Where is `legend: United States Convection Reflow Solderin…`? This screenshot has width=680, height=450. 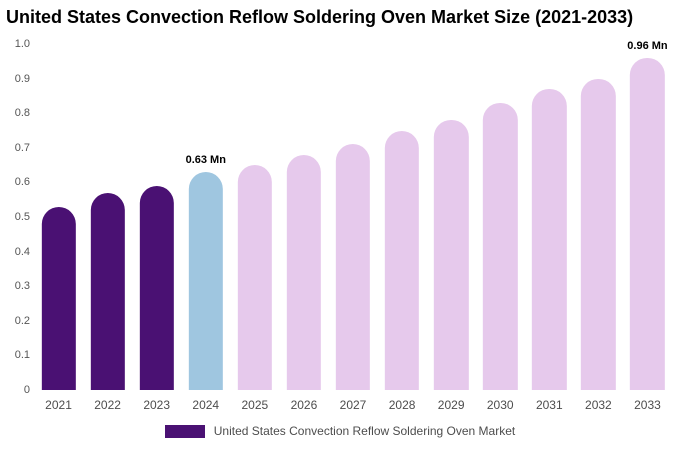 legend: United States Convection Reflow Solderin… is located at coordinates (340, 431).